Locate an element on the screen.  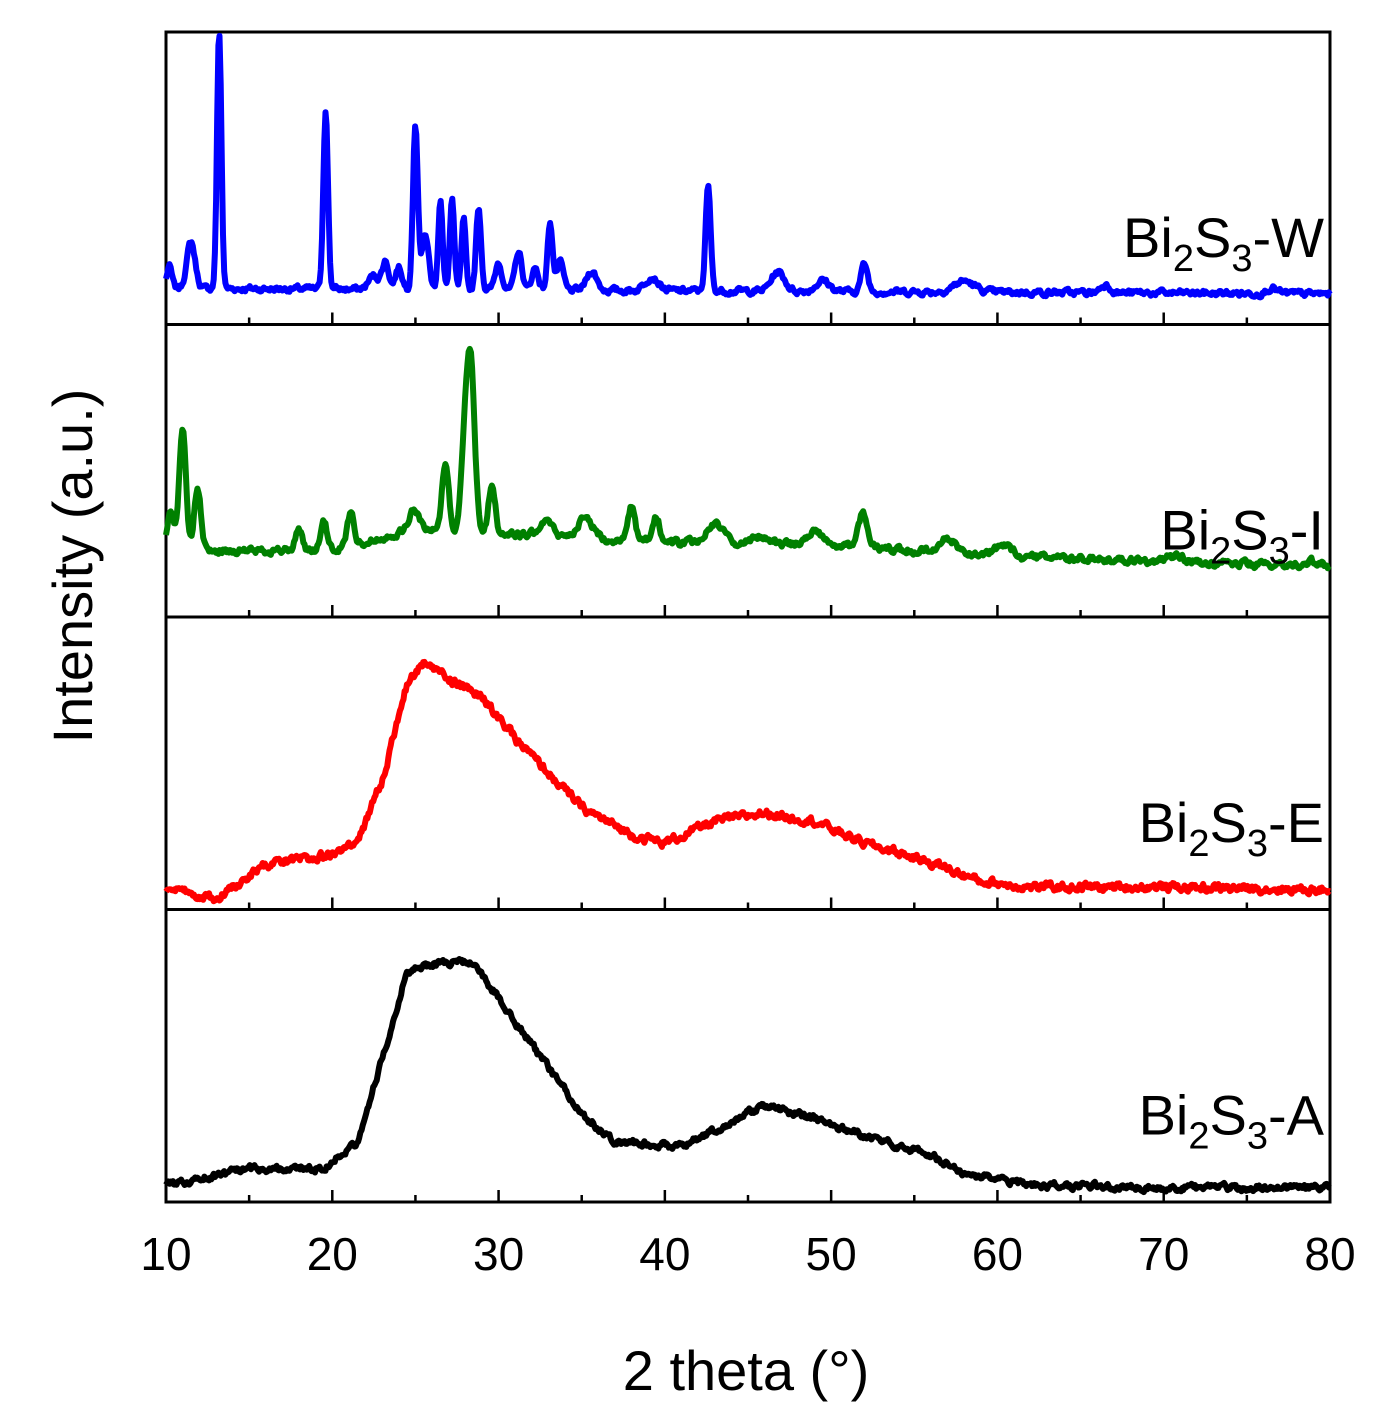
series-line-Bi2S3-I is located at coordinates (747, 458).